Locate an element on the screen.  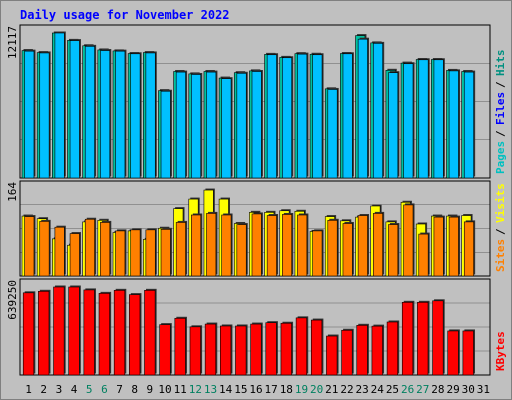
x-tick-label: 9 is located at coordinates (150, 389).